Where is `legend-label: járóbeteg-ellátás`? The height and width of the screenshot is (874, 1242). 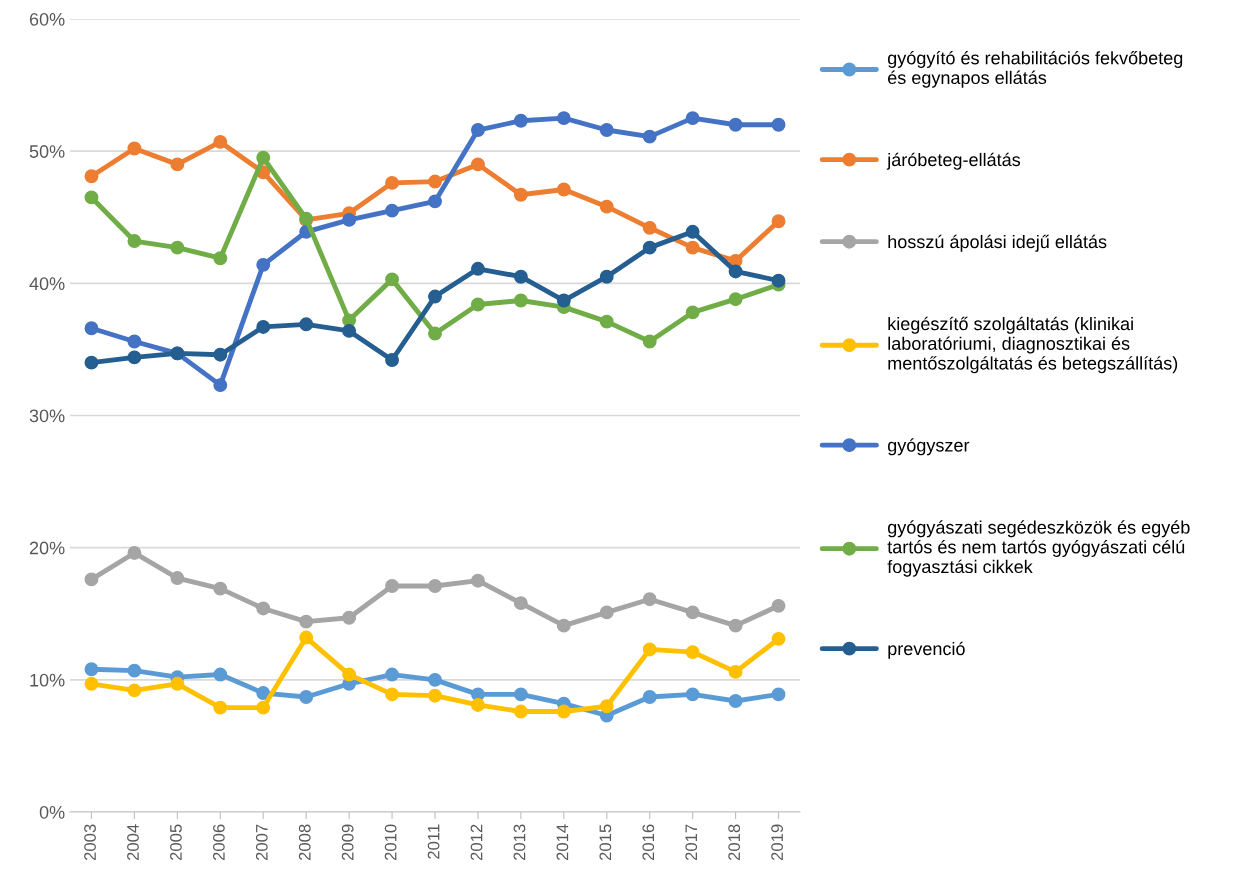 legend-label: járóbeteg-ellátás is located at coordinates (953, 161).